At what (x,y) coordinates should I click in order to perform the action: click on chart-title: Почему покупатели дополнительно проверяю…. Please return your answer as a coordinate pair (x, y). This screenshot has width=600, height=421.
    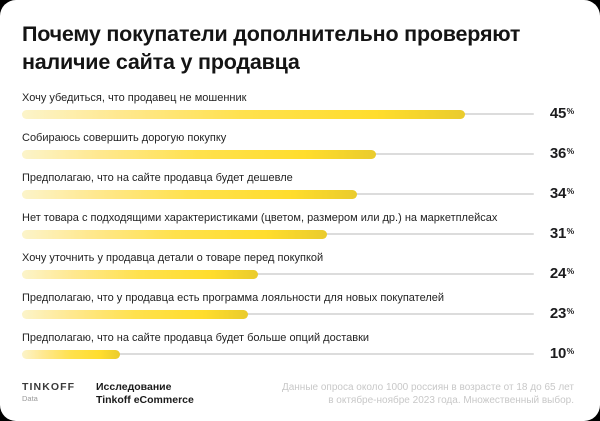
    Looking at the image, I should click on (271, 48).